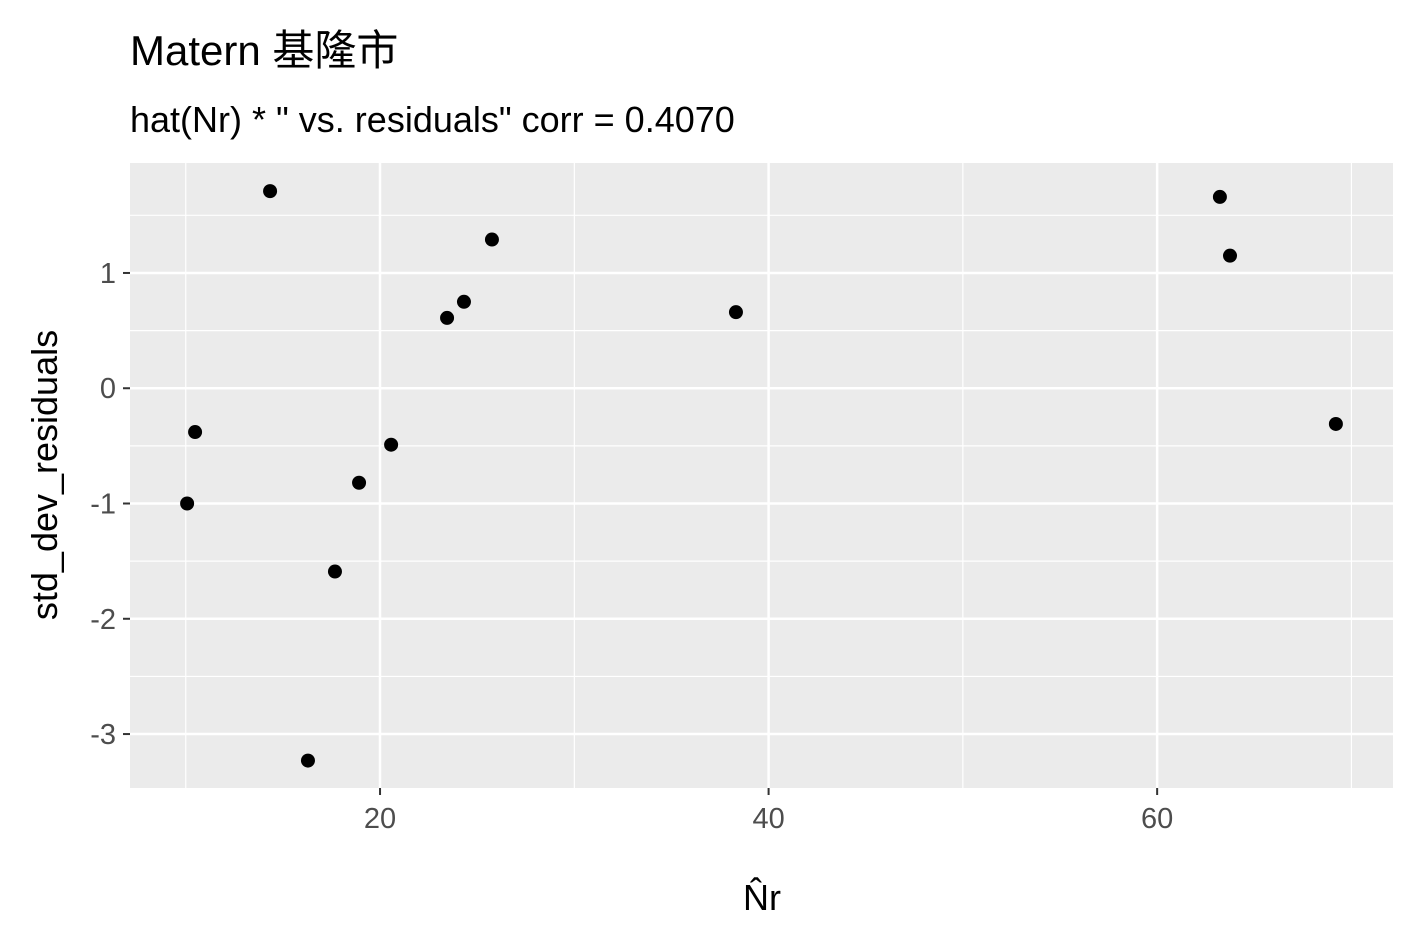  I want to click on y-tick-label: 0, so click(108, 389).